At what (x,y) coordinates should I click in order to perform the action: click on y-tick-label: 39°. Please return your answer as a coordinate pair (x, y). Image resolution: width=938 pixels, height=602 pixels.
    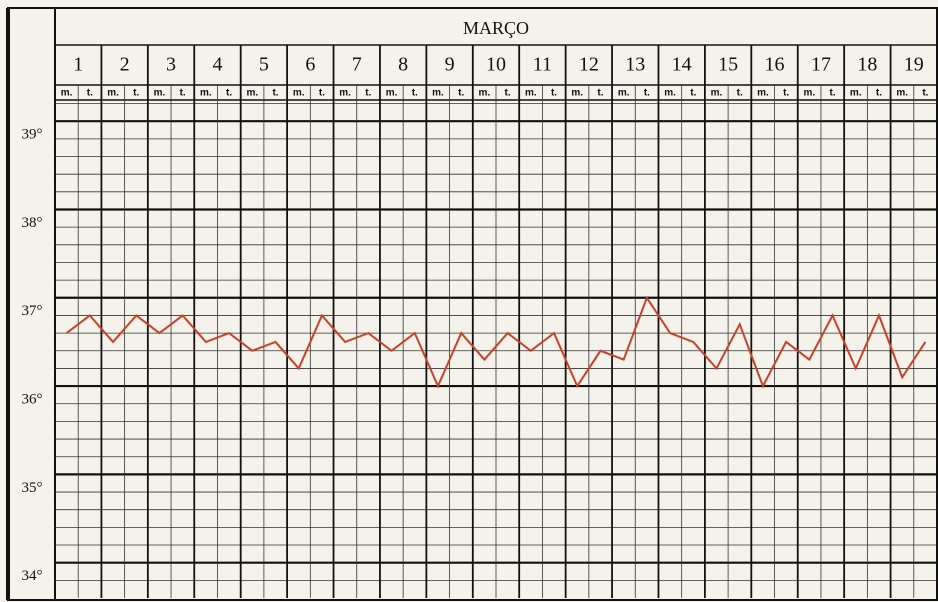
    Looking at the image, I should click on (32, 135).